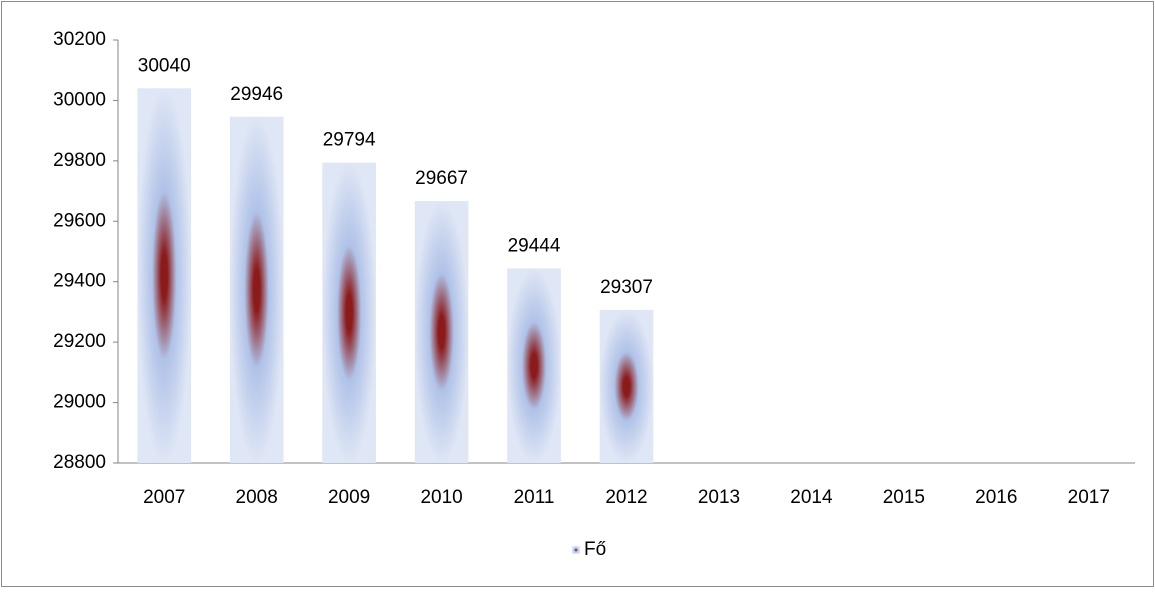  I want to click on x-tick-label: 2007, so click(164, 497).